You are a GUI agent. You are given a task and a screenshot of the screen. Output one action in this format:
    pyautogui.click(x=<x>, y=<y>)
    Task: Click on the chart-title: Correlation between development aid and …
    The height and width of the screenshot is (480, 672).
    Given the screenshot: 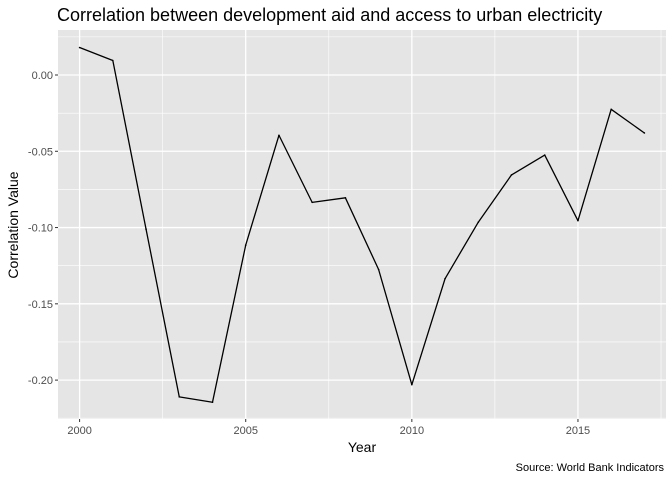 What is the action you would take?
    pyautogui.click(x=329, y=15)
    